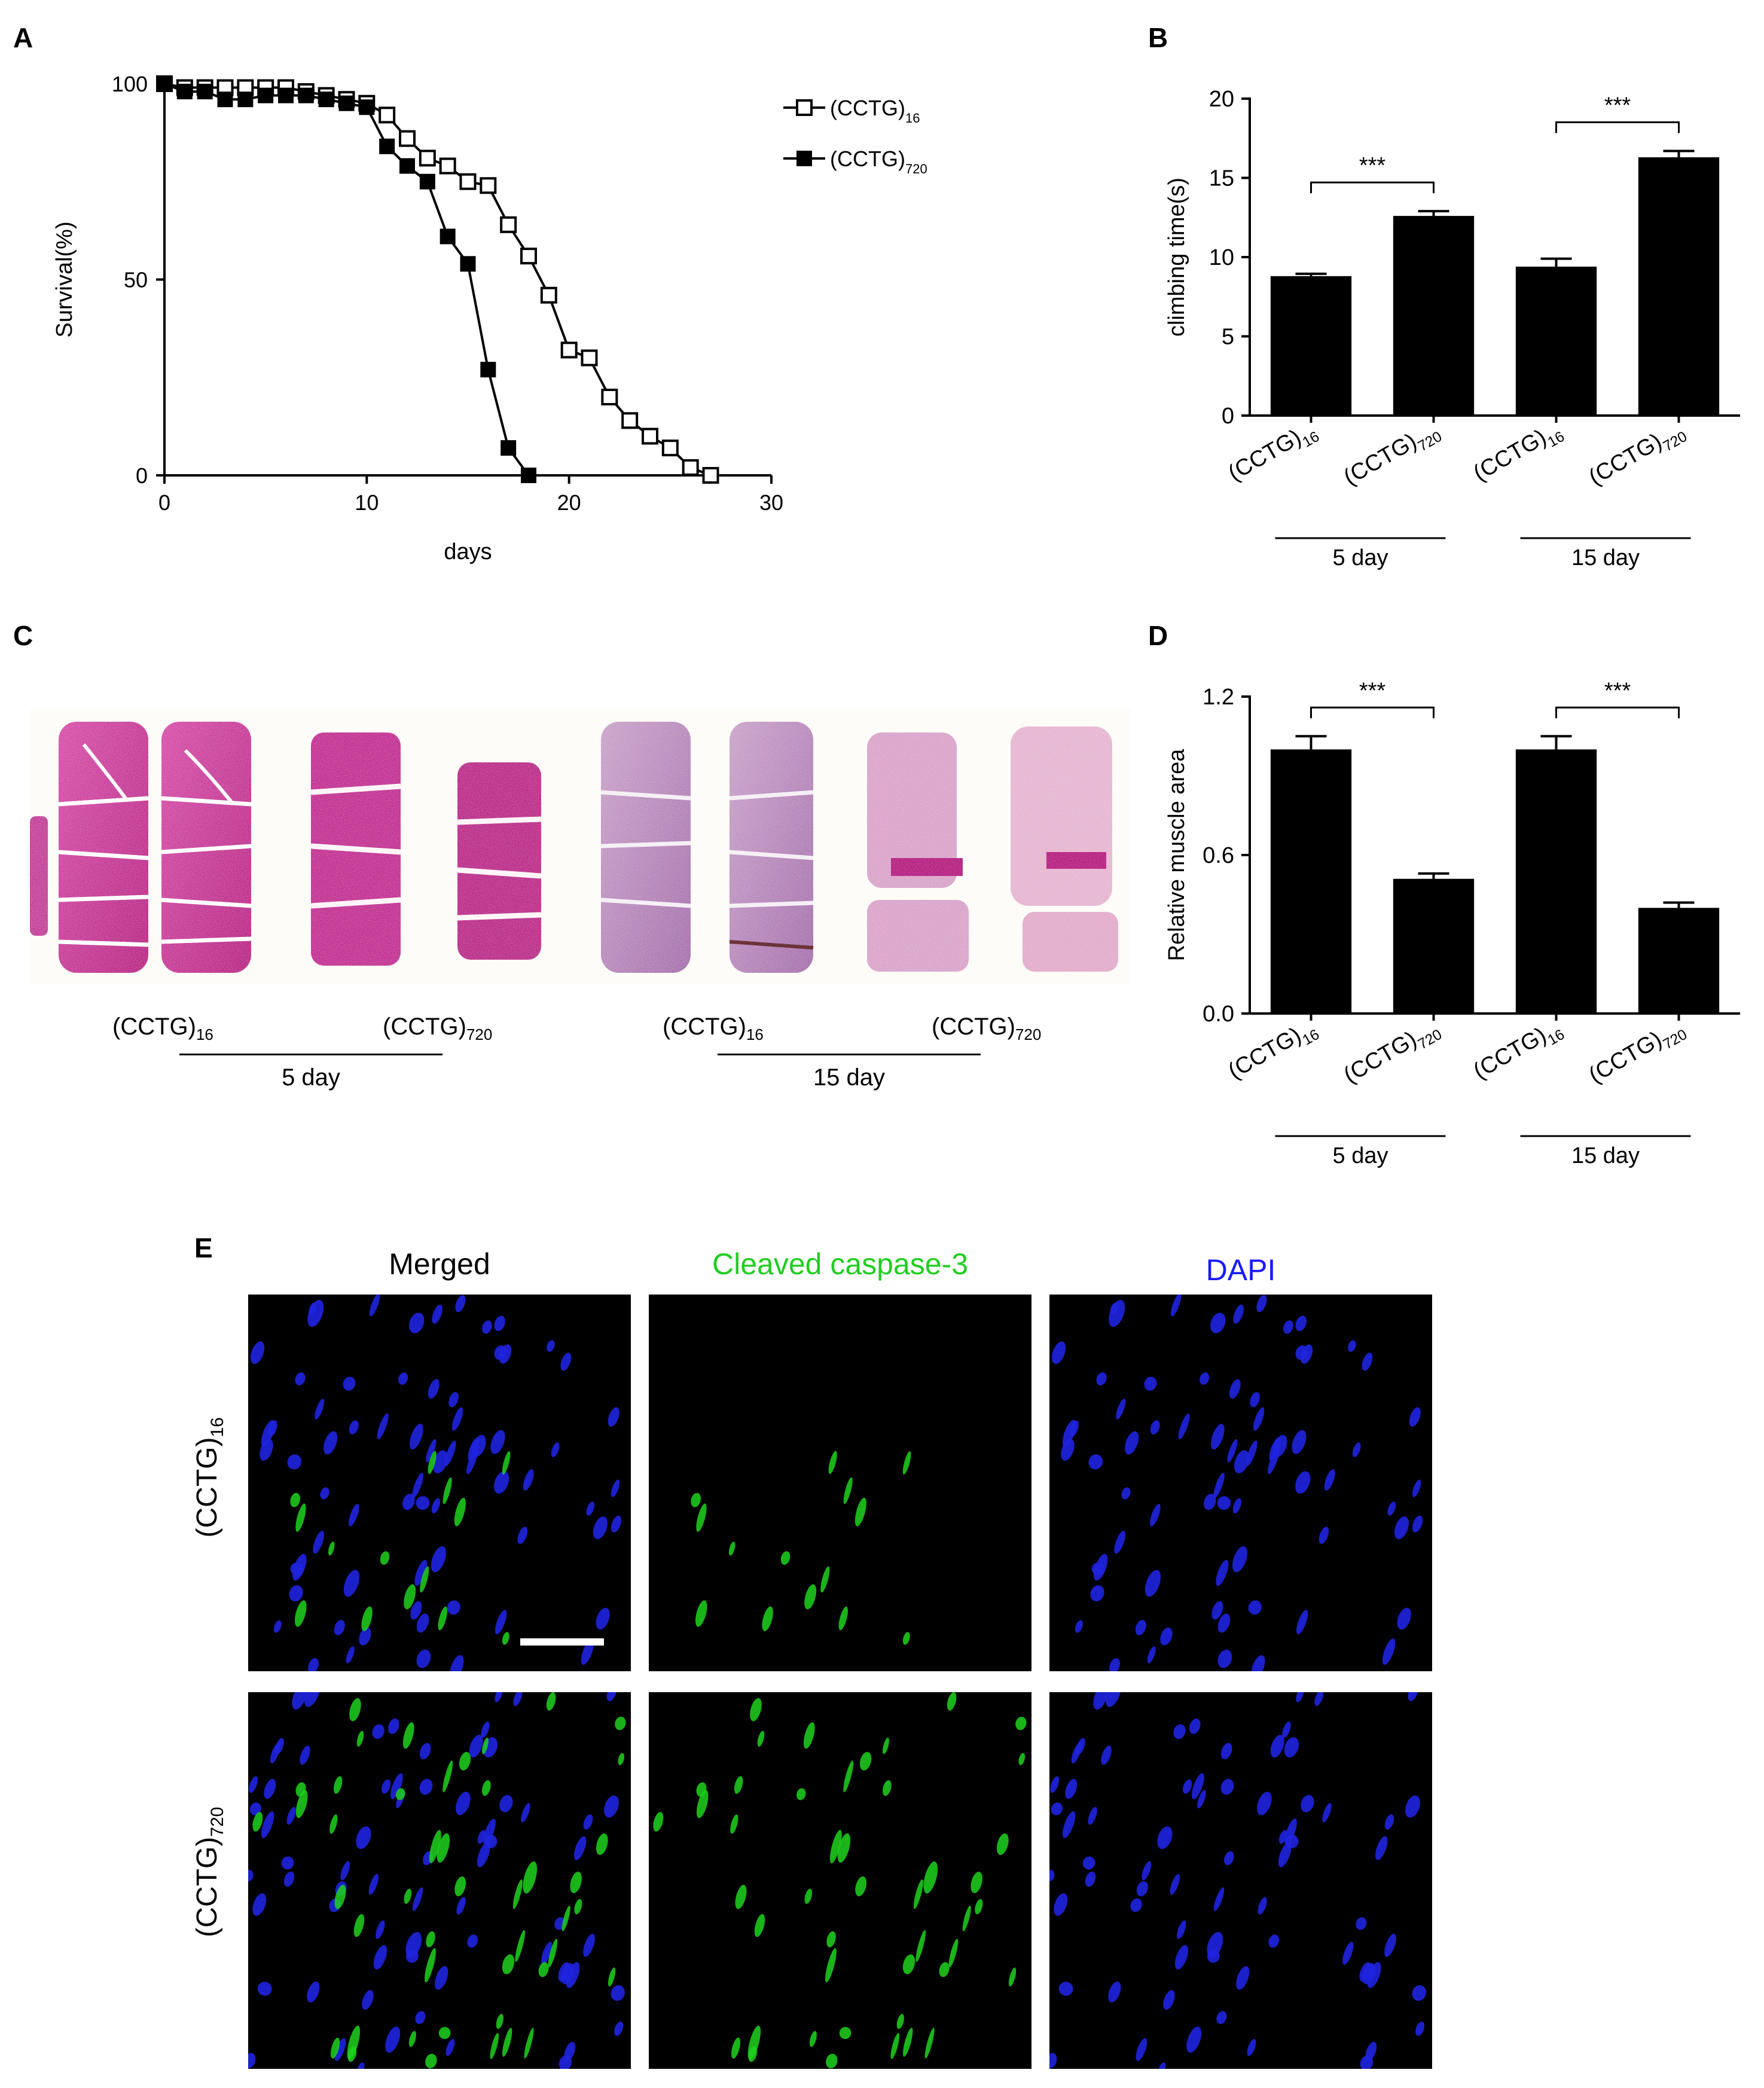 Image resolution: width=1764 pixels, height=2088 pixels. Describe the element at coordinates (1372, 165) in the screenshot. I see `significance-label: ***` at that location.